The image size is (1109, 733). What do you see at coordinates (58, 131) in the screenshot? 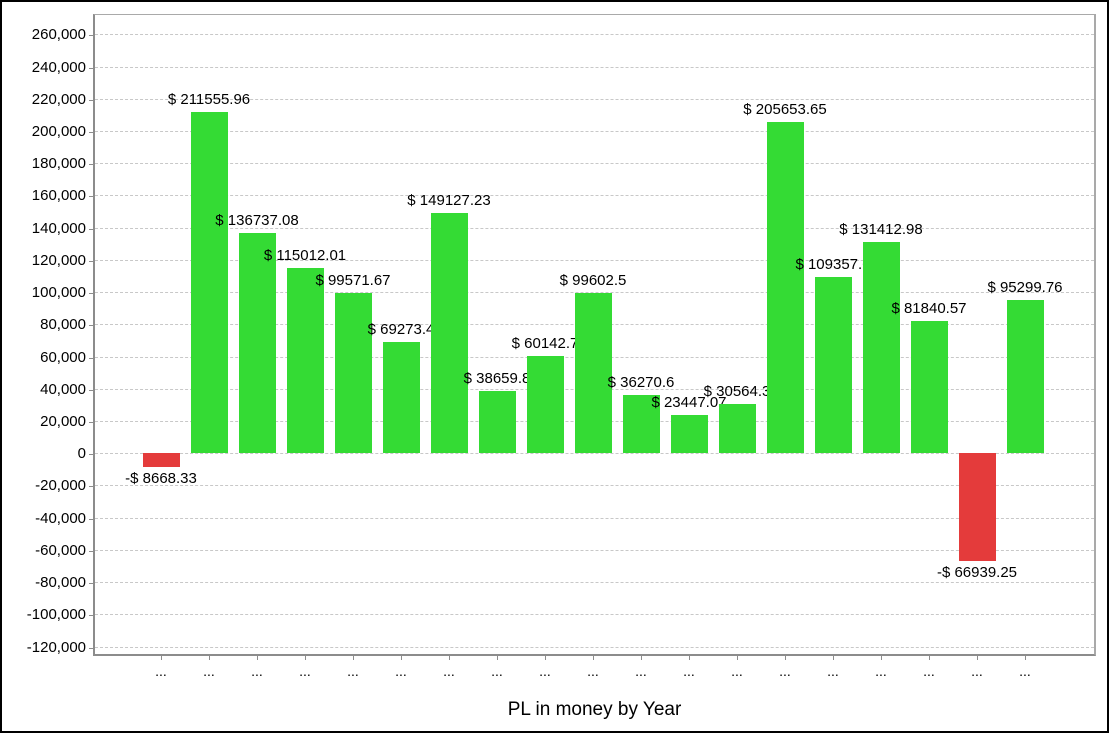
I see `y-axis-label: 200,000` at bounding box center [58, 131].